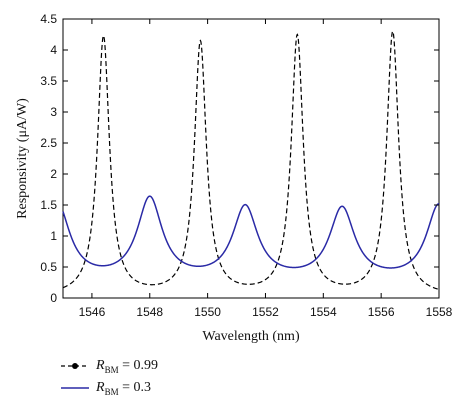 The width and height of the screenshot is (474, 410). What do you see at coordinates (323, 312) in the screenshot?
I see `x-tick-label: 1554` at bounding box center [323, 312].